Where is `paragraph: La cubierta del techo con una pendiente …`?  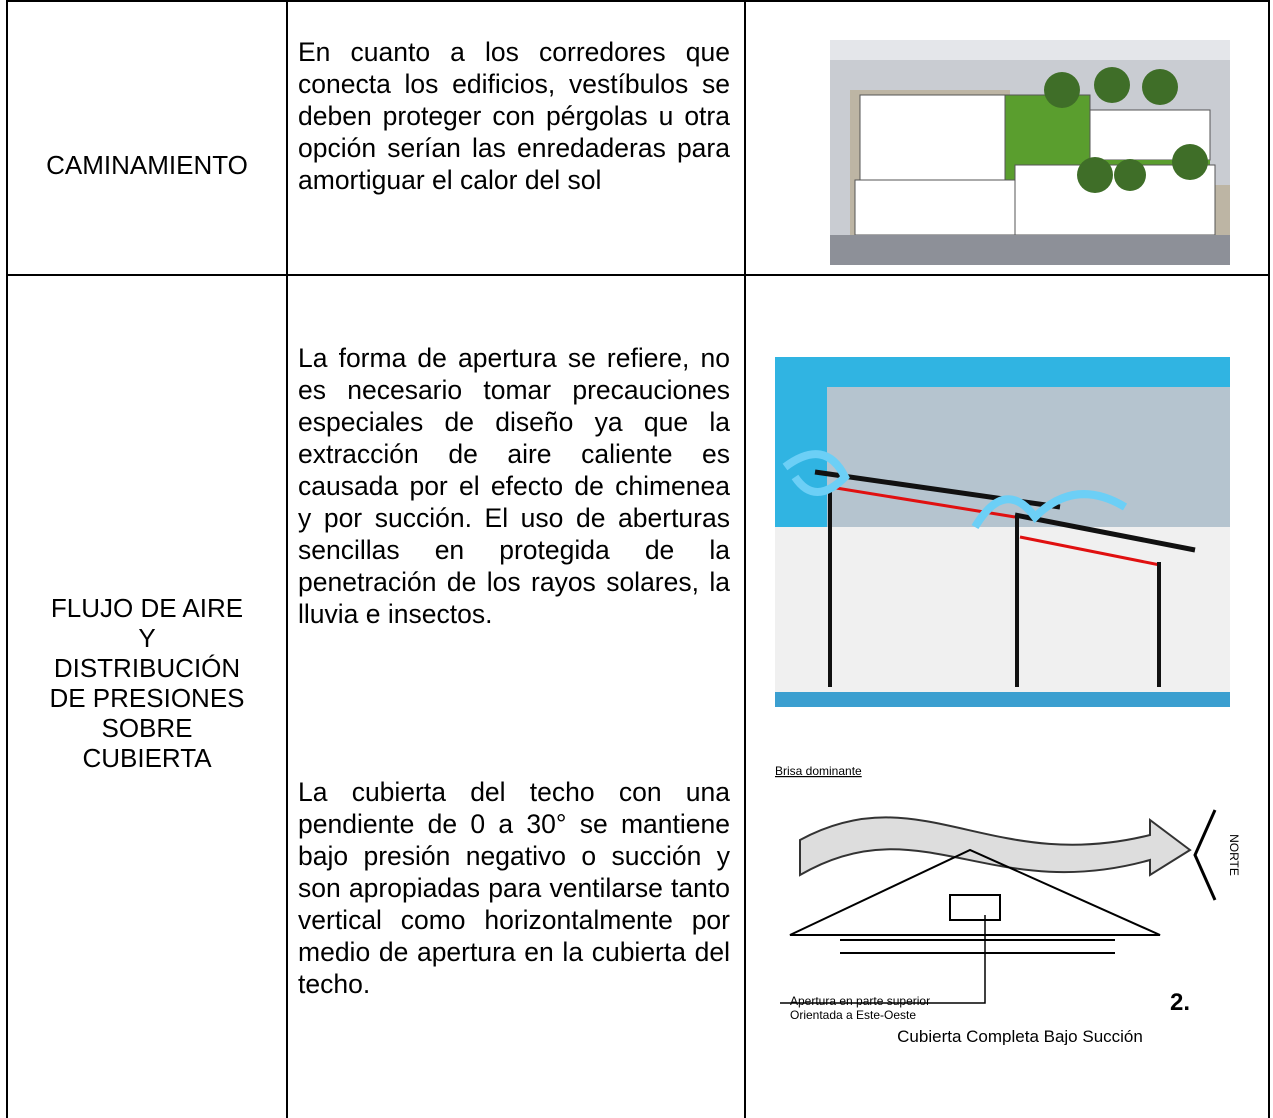 paragraph: La cubierta del techo con una pendiente … is located at coordinates (514, 888).